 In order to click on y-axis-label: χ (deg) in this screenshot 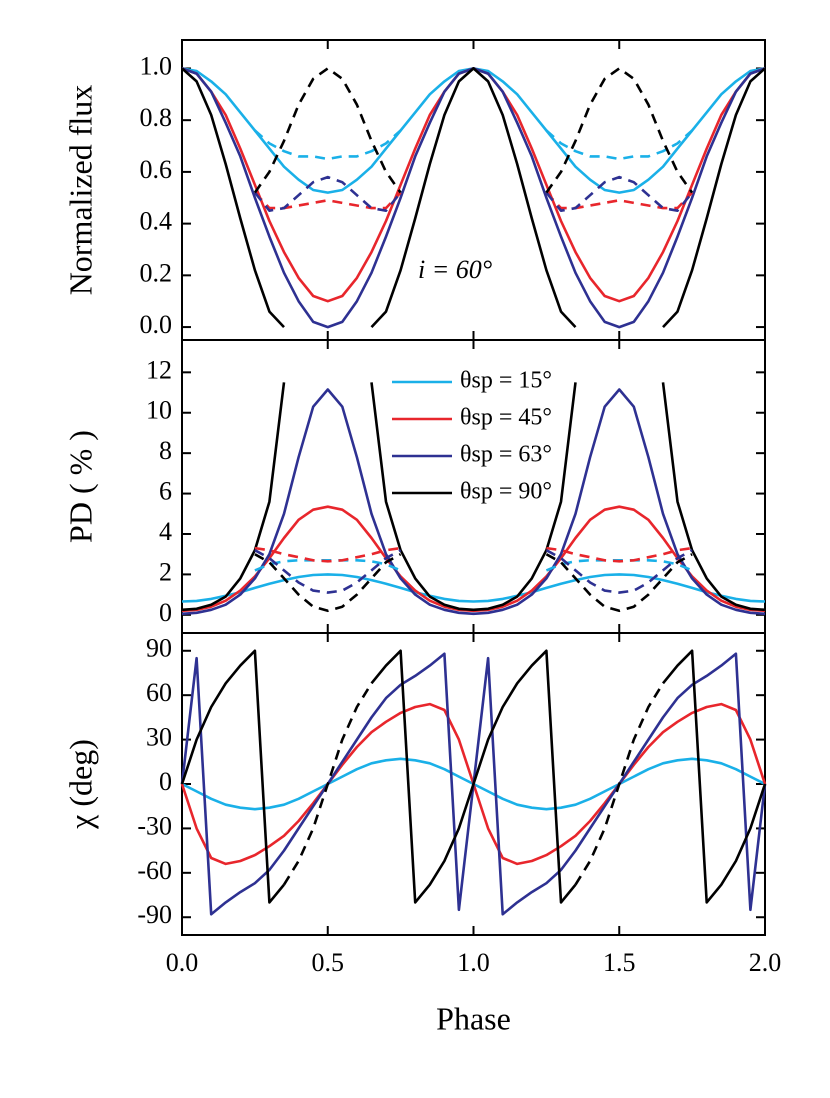, I will do `click(80, 784)`.